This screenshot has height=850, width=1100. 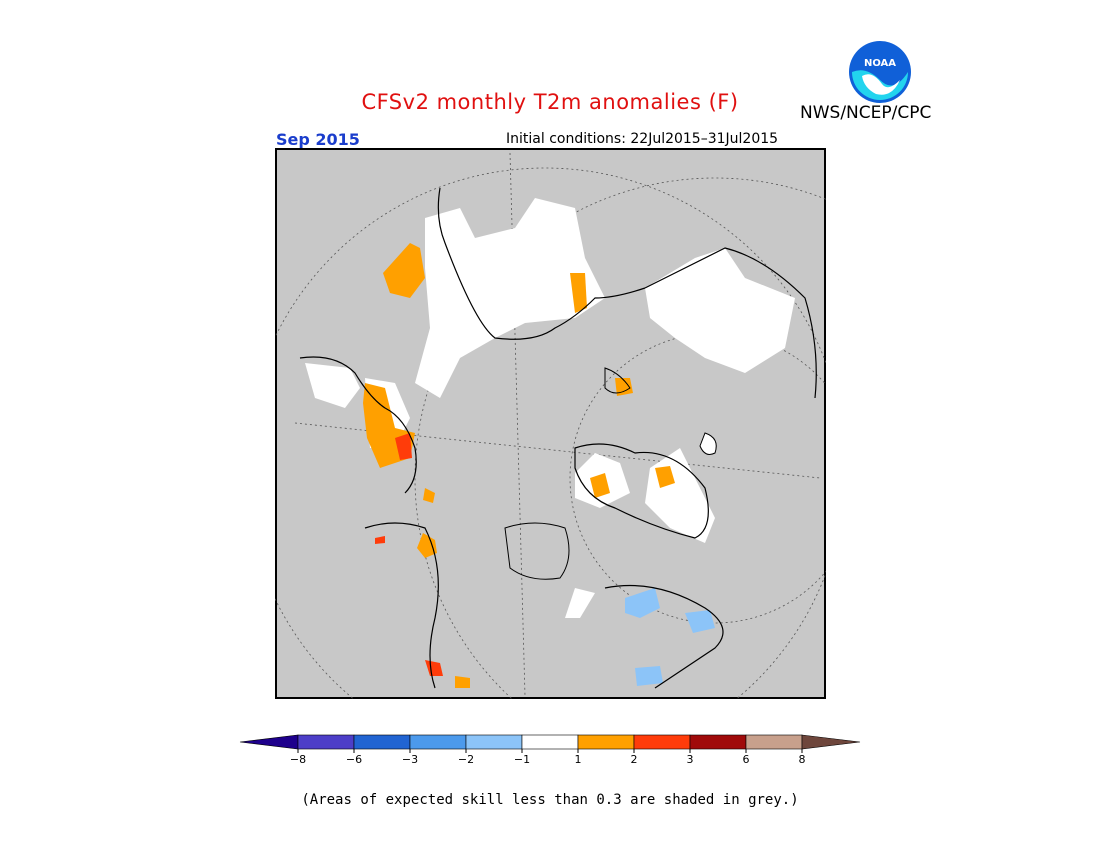 I want to click on valid-month: Sep 2015, so click(x=318, y=139).